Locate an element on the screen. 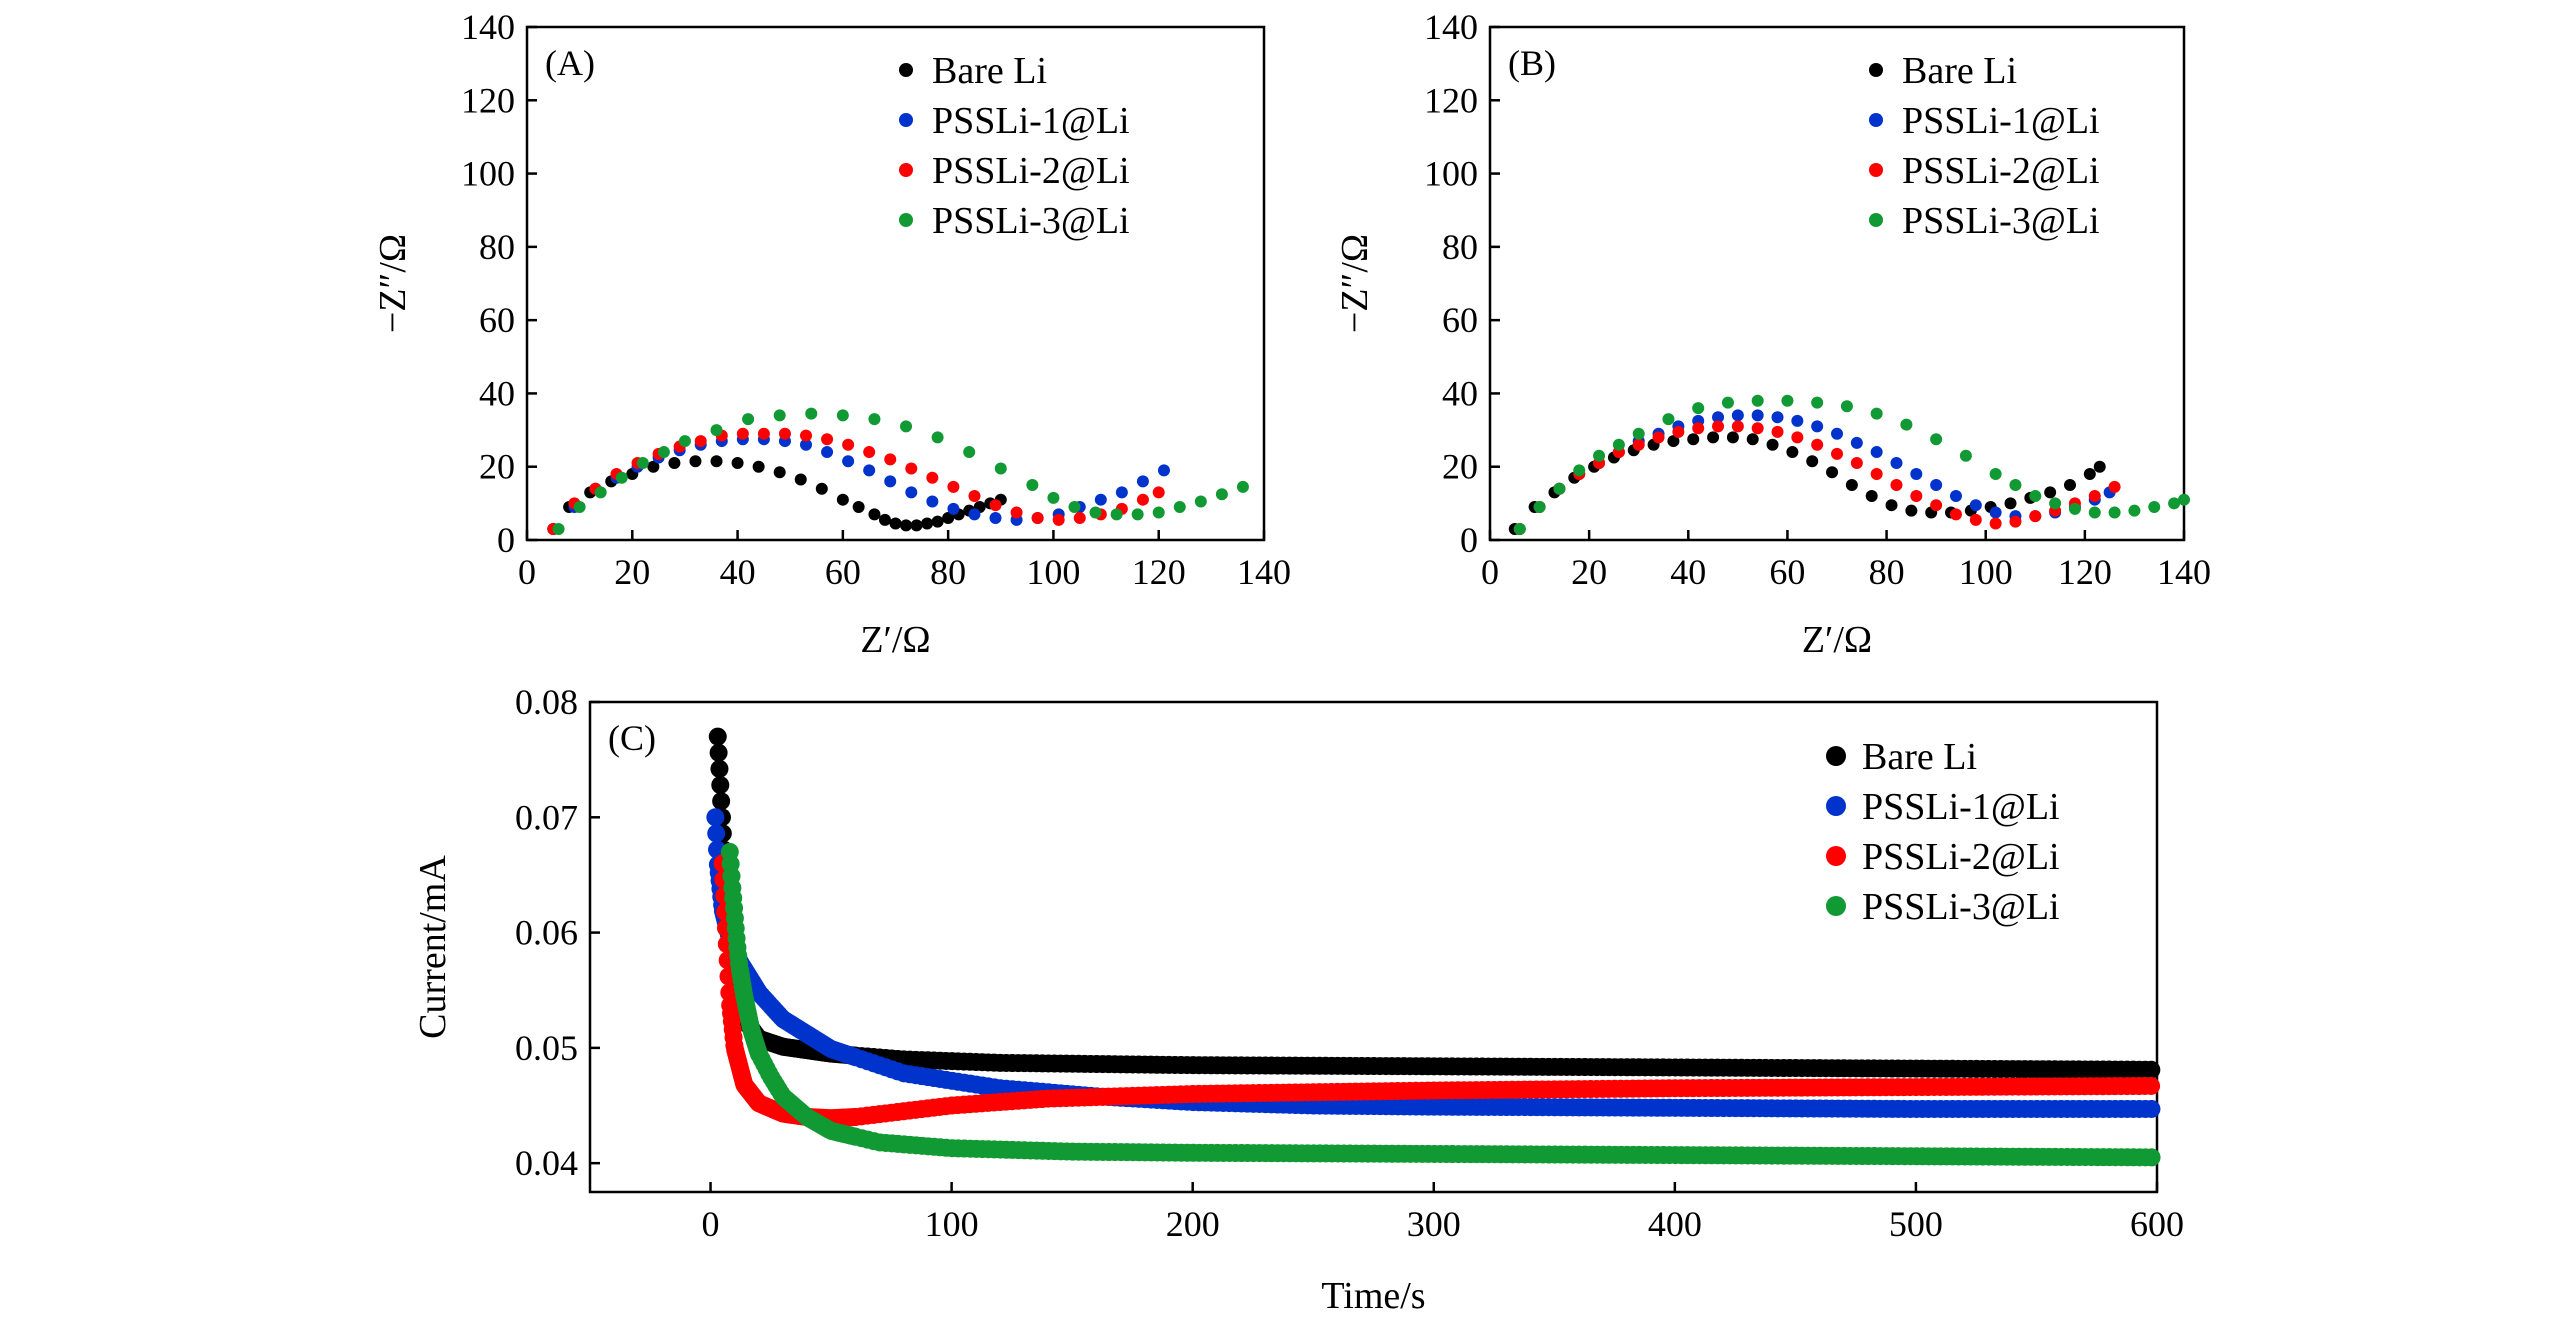 Image resolution: width=2567 pixels, height=1323 pixels. panel-c-legend-label-pssli-3: PSSLi-3@Li is located at coordinates (1961, 907).